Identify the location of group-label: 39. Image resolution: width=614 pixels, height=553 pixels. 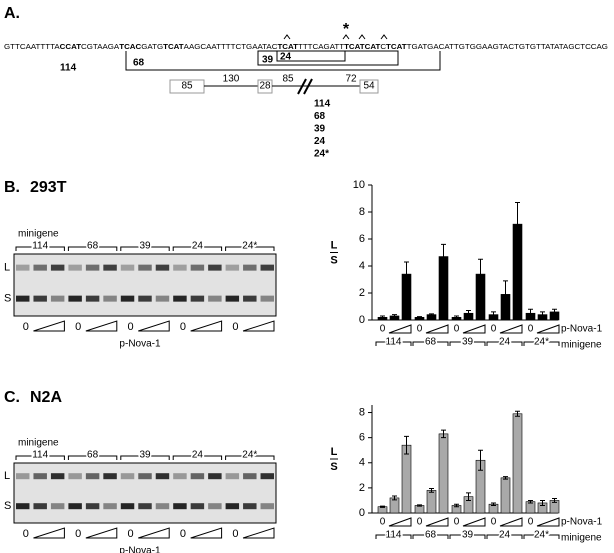
(468, 535).